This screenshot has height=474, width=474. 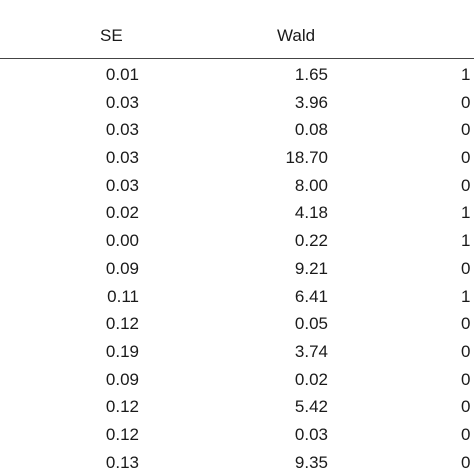 What do you see at coordinates (111, 35) in the screenshot?
I see `column-header-se: SE` at bounding box center [111, 35].